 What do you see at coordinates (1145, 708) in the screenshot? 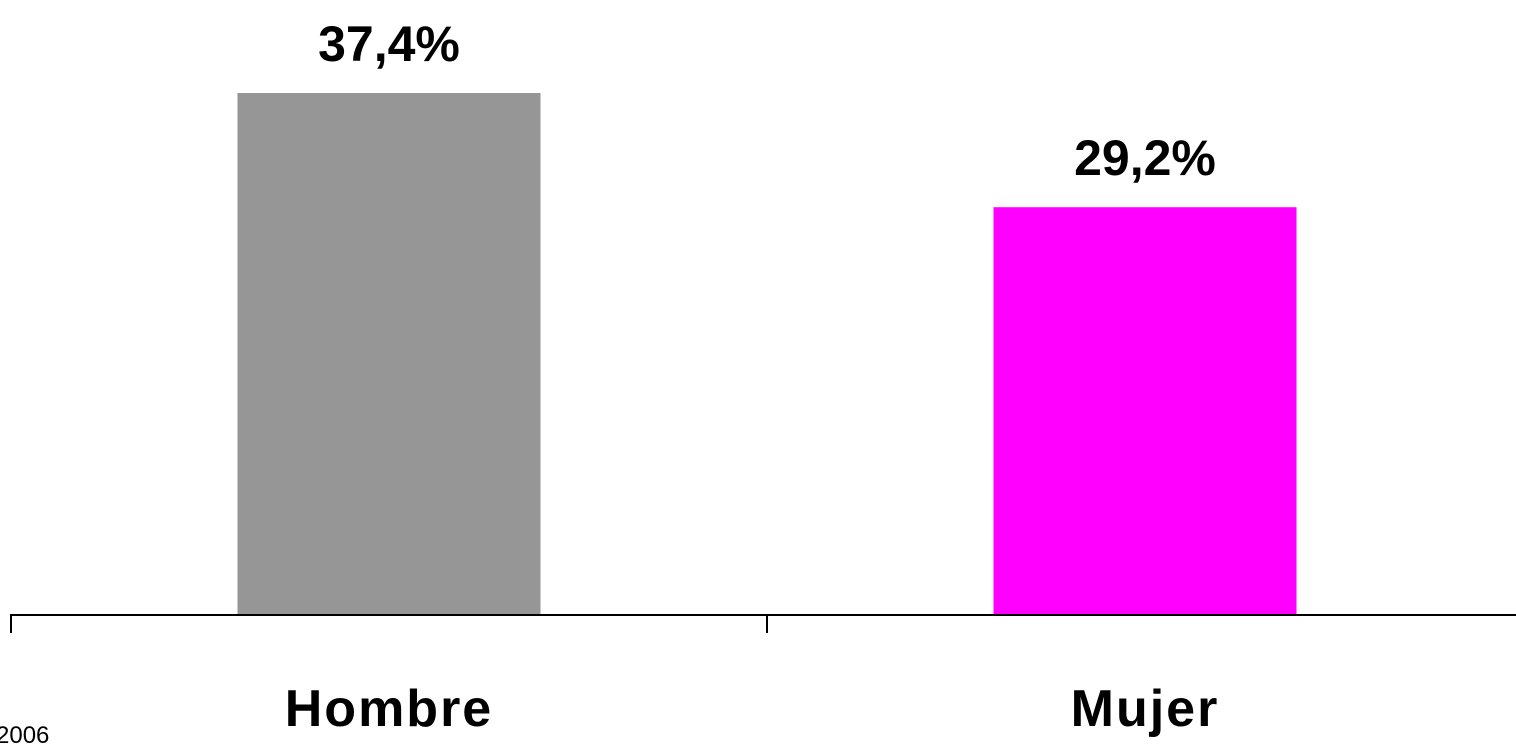
I see `x-tick-label-mujer: Mujer` at bounding box center [1145, 708].